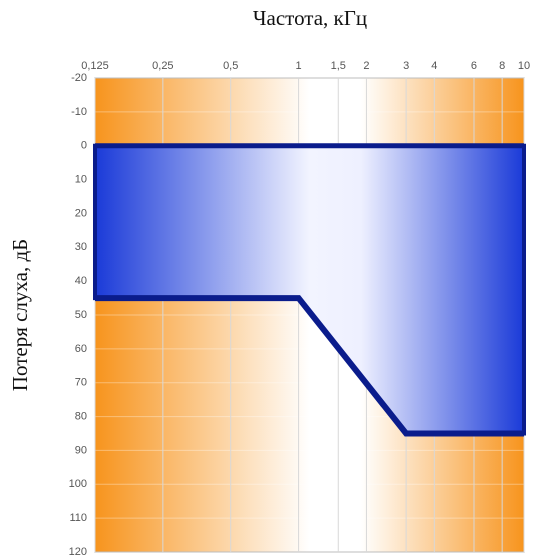 The width and height of the screenshot is (534, 560). Describe the element at coordinates (81, 247) in the screenshot. I see `y-tick-label: 30` at that location.